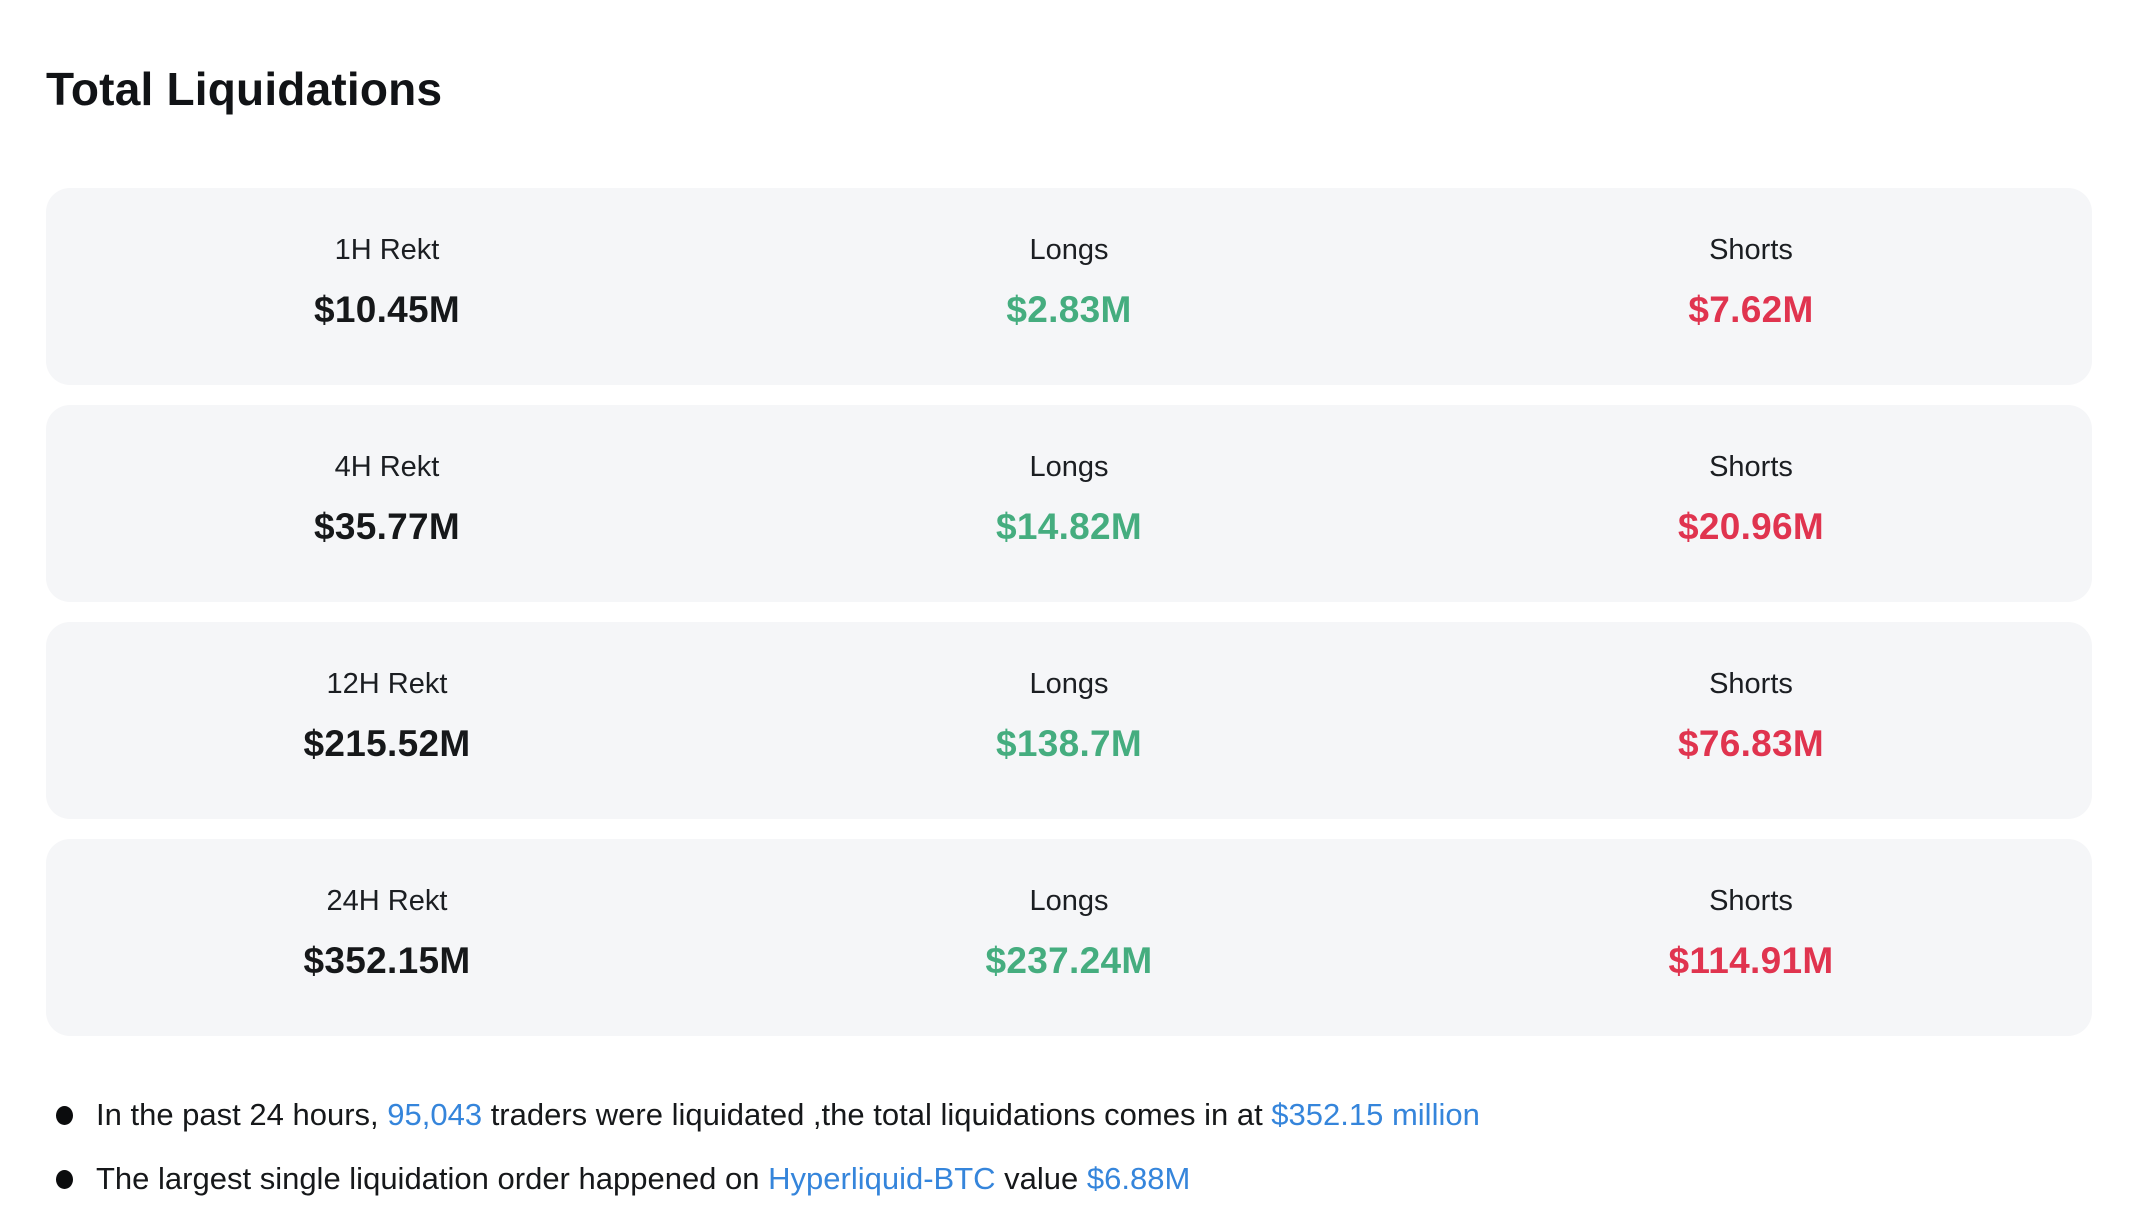 This screenshot has width=2136, height=1218. Describe the element at coordinates (1069, 499) in the screenshot. I see `longs-cell: Longs $14.82M` at that location.